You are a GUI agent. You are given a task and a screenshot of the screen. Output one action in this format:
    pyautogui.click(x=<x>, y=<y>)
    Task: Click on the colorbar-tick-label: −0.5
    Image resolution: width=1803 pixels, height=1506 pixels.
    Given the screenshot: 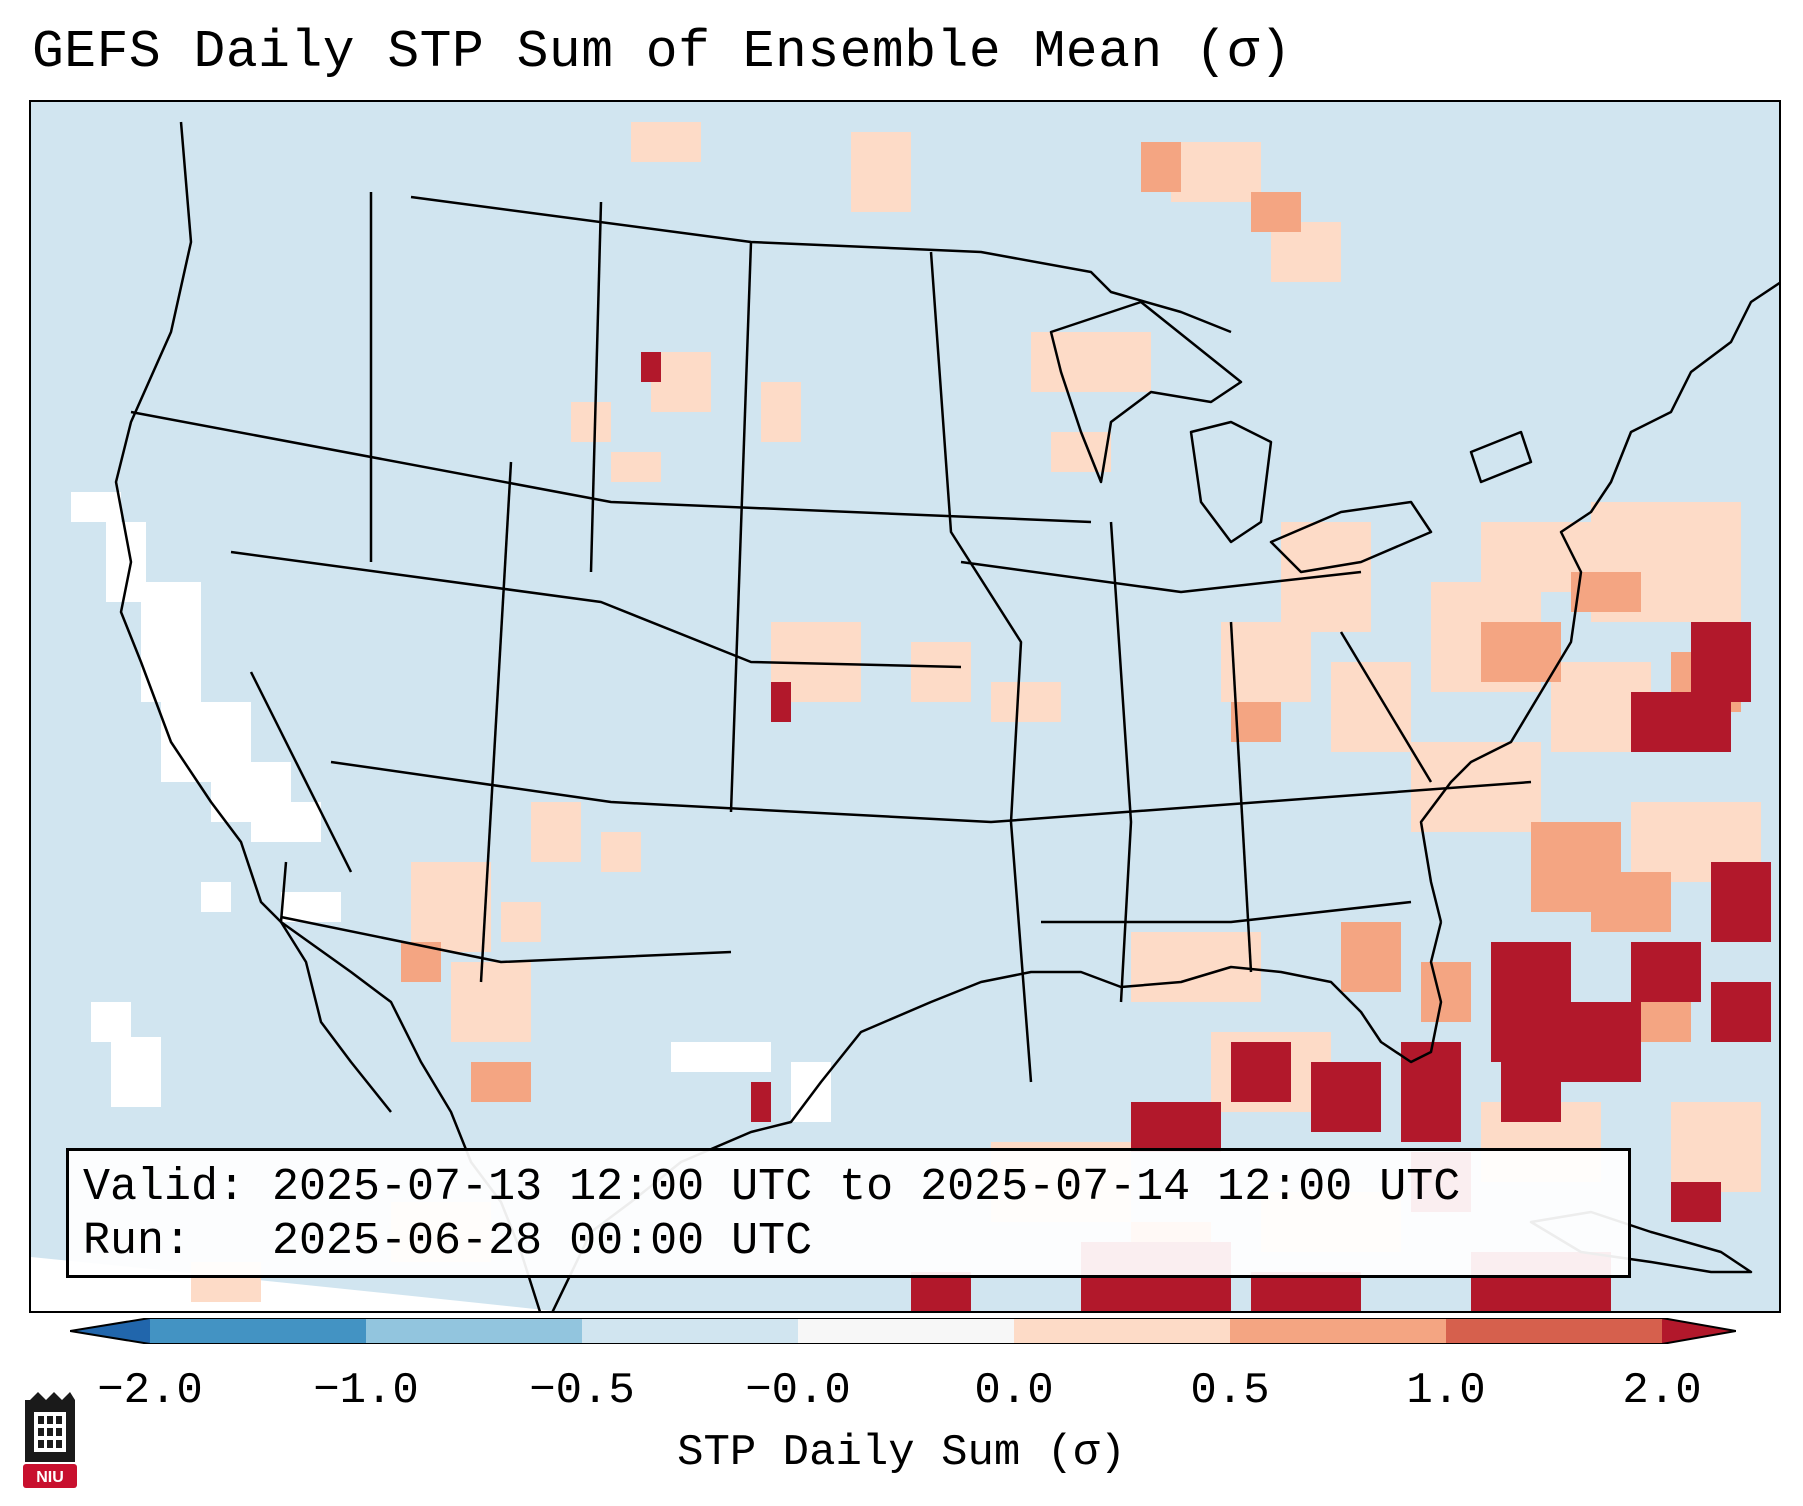 What is the action you would take?
    pyautogui.click(x=582, y=1391)
    